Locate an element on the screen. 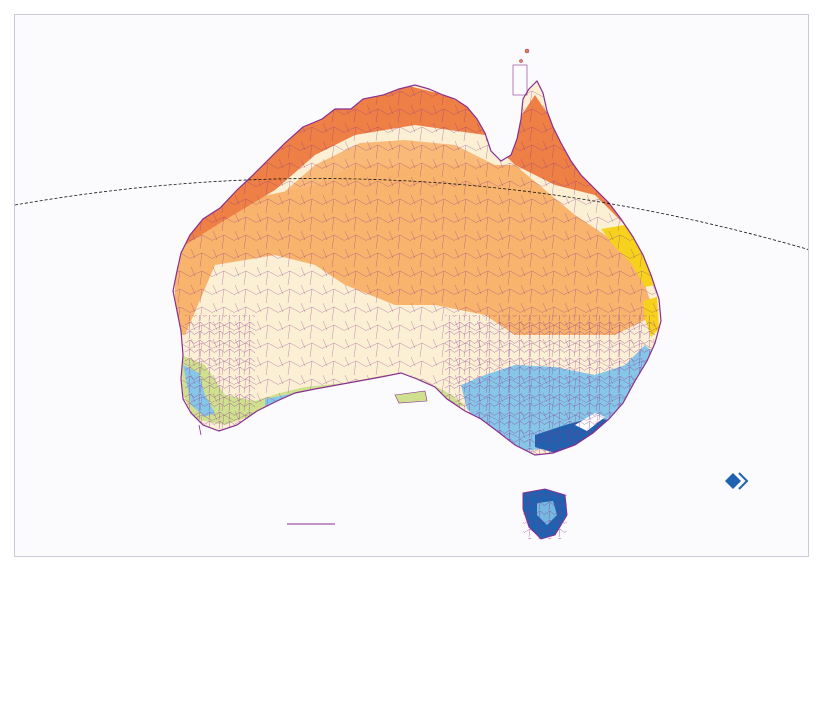 The width and height of the screenshot is (823, 723). abcb-logo is located at coordinates (737, 481).